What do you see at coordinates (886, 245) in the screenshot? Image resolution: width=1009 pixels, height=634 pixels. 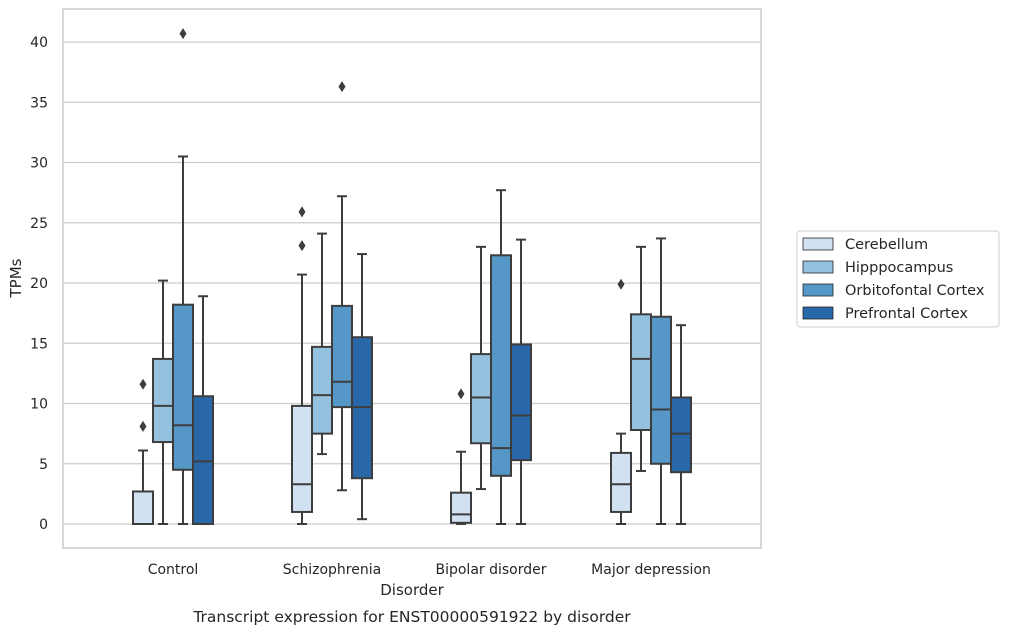 I see `legend-label-cerebellum: Cerebellum` at bounding box center [886, 245].